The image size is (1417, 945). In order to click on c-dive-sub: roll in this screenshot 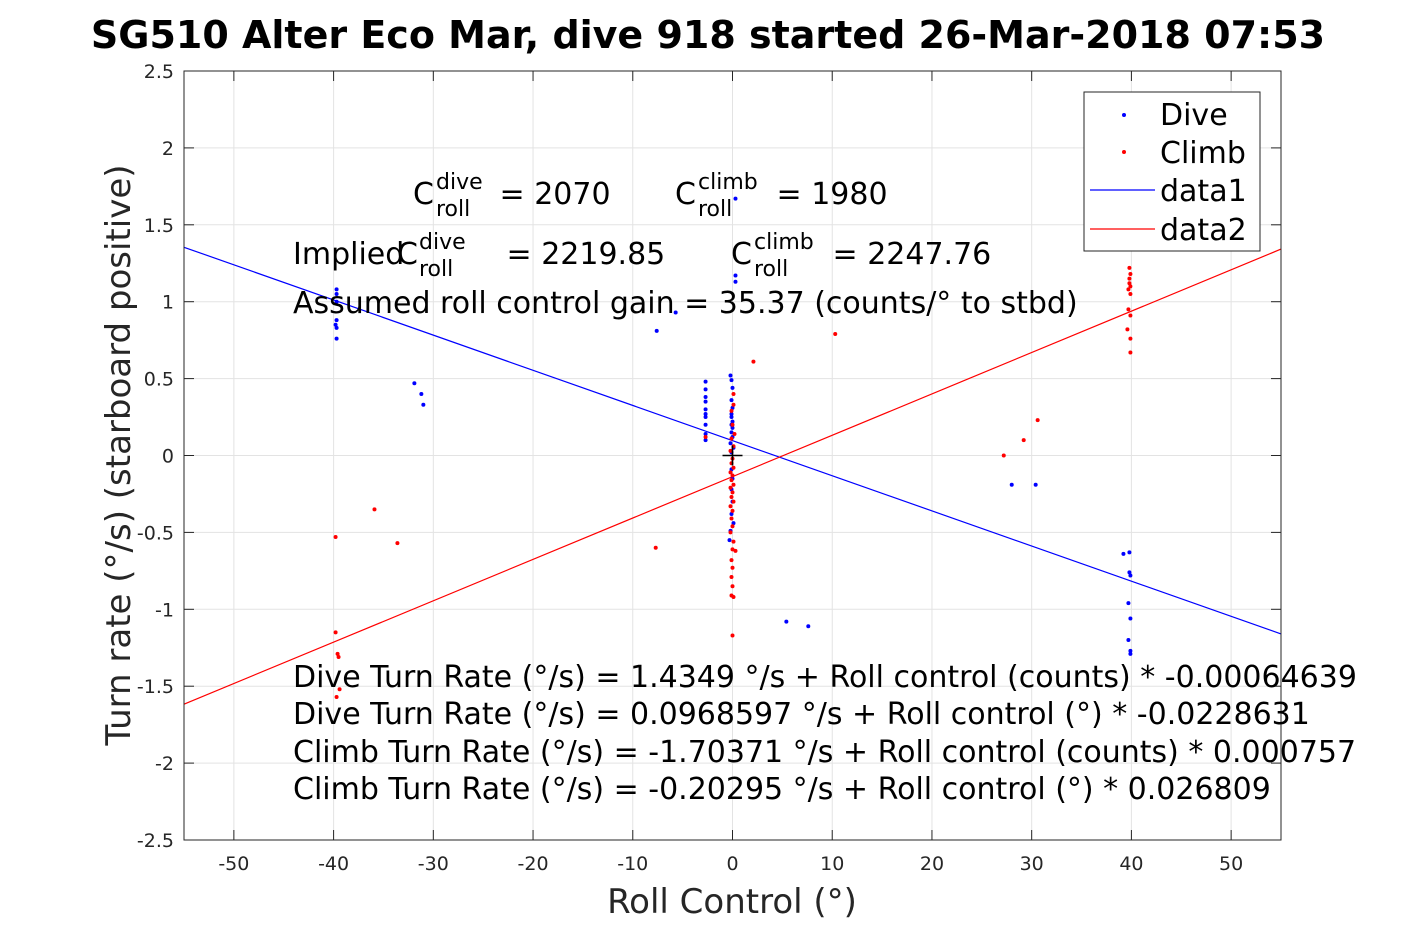, I will do `click(453, 209)`.